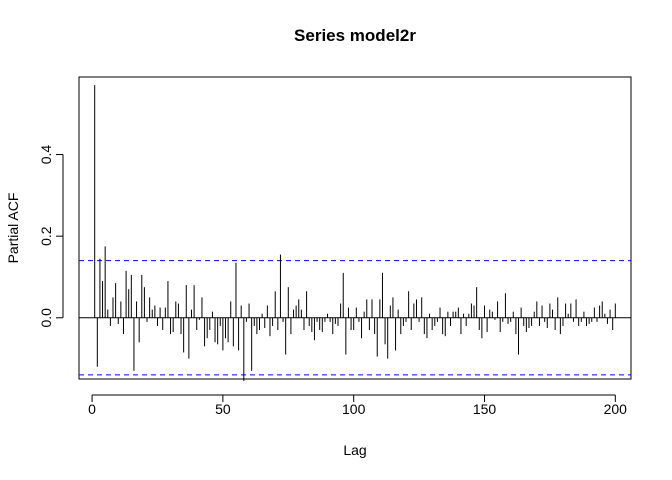  I want to click on x-axis-label: Lag, so click(354, 450).